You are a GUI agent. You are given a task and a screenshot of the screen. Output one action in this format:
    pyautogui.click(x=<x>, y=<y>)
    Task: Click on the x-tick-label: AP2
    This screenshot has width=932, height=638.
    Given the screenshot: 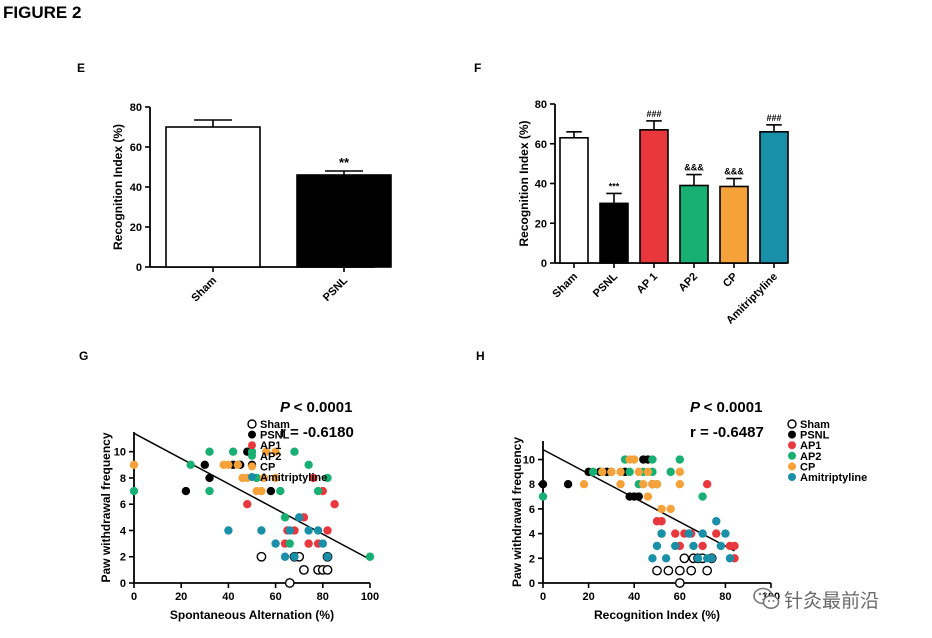 What is the action you would take?
    pyautogui.click(x=688, y=283)
    